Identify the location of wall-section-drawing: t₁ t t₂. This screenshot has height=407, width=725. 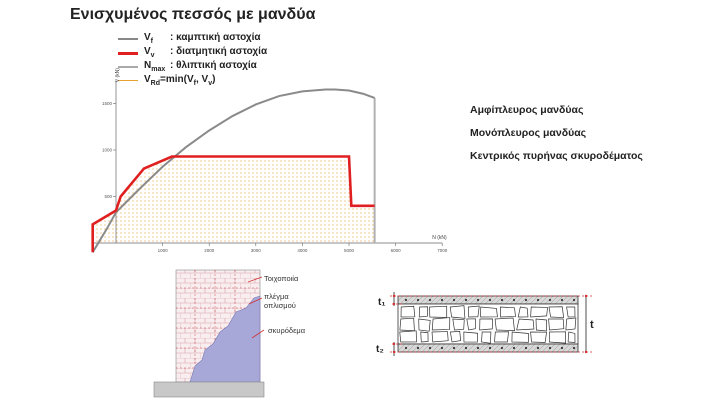
(485, 324).